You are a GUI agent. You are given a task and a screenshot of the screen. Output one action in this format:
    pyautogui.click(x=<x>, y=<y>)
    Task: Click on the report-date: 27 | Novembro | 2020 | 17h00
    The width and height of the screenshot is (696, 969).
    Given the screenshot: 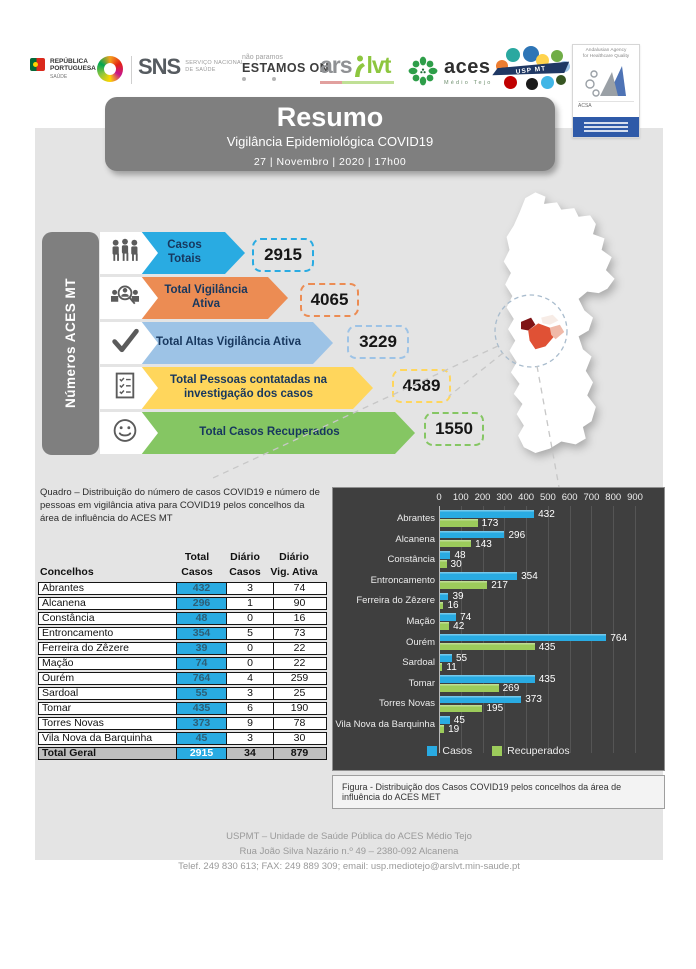 What is the action you would take?
    pyautogui.click(x=330, y=162)
    